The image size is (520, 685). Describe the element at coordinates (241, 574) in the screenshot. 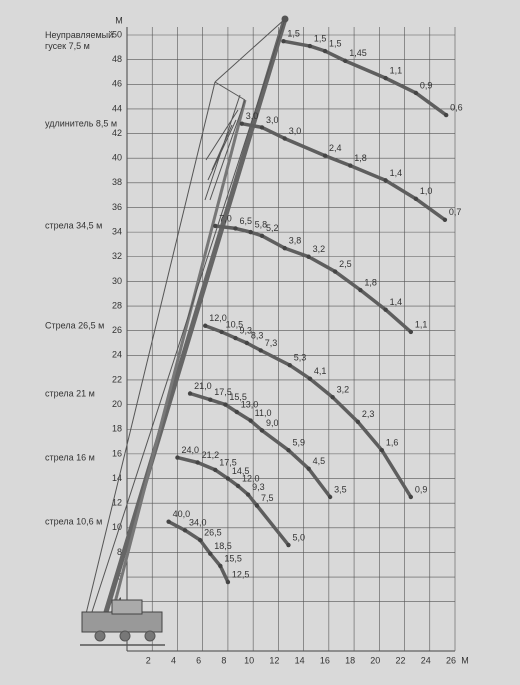

I see `point-label: 12,5` at that location.